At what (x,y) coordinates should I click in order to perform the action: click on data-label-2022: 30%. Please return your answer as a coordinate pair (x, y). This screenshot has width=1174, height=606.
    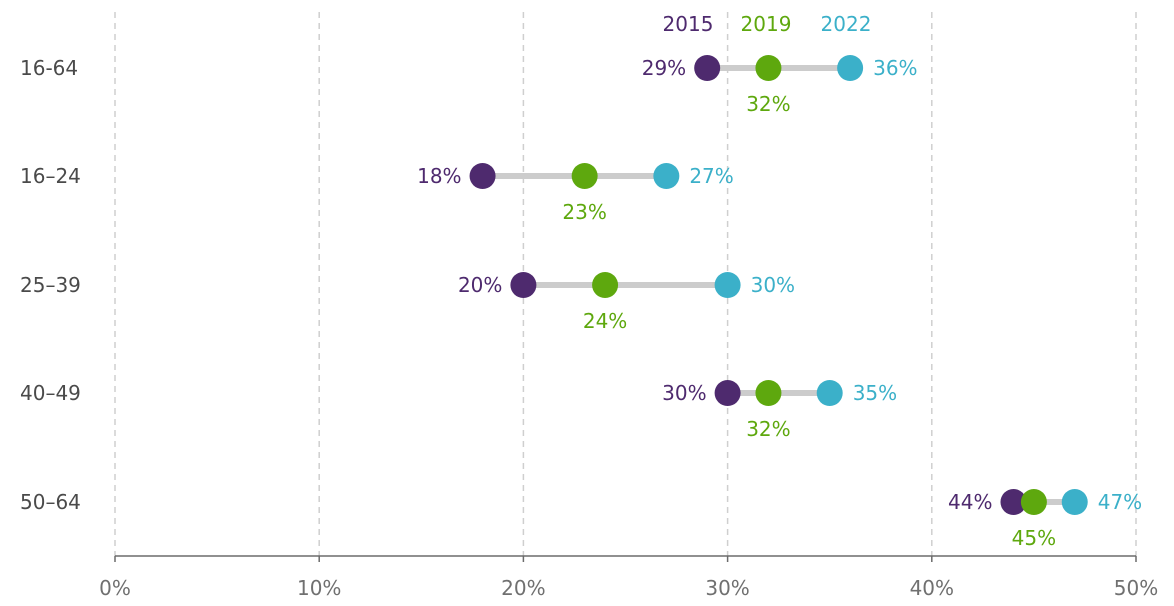
    Looking at the image, I should click on (773, 285).